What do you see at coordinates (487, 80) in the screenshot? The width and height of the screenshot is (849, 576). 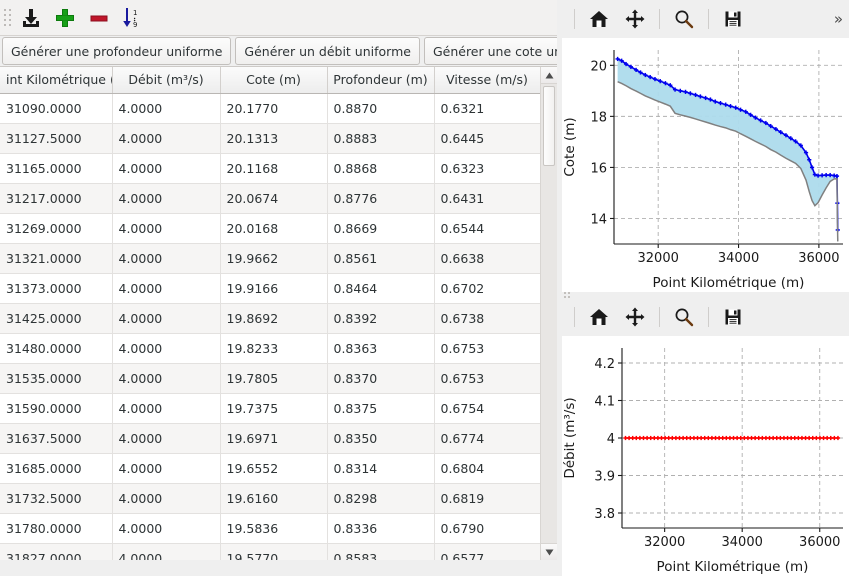 I see `column-header-vitesse: Vitesse (m/s)` at bounding box center [487, 80].